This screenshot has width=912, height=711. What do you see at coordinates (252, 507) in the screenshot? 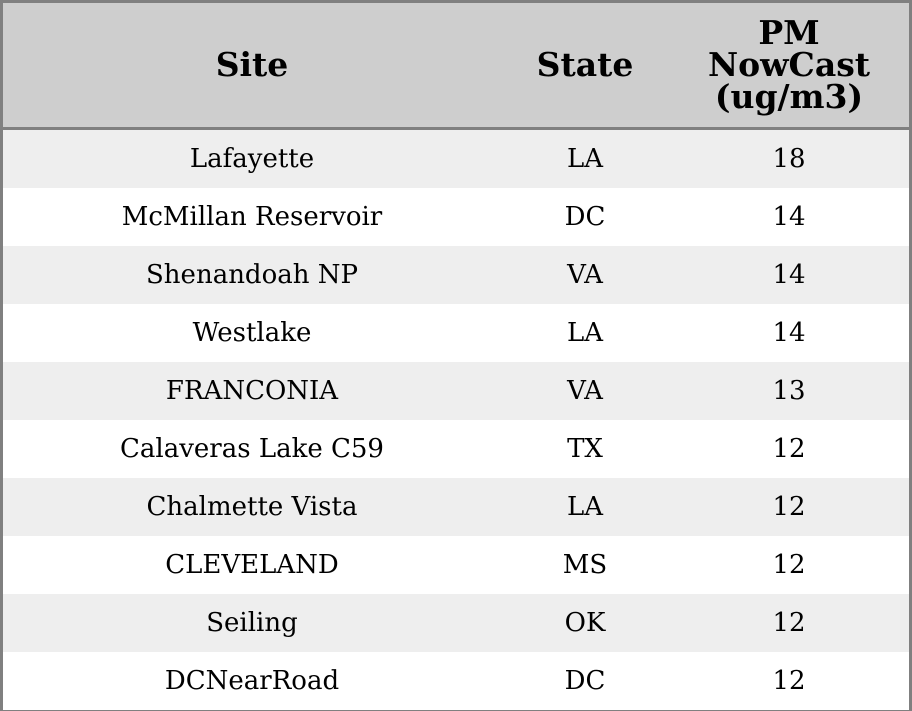
I see `cell-site: Chalmette Vista` at bounding box center [252, 507].